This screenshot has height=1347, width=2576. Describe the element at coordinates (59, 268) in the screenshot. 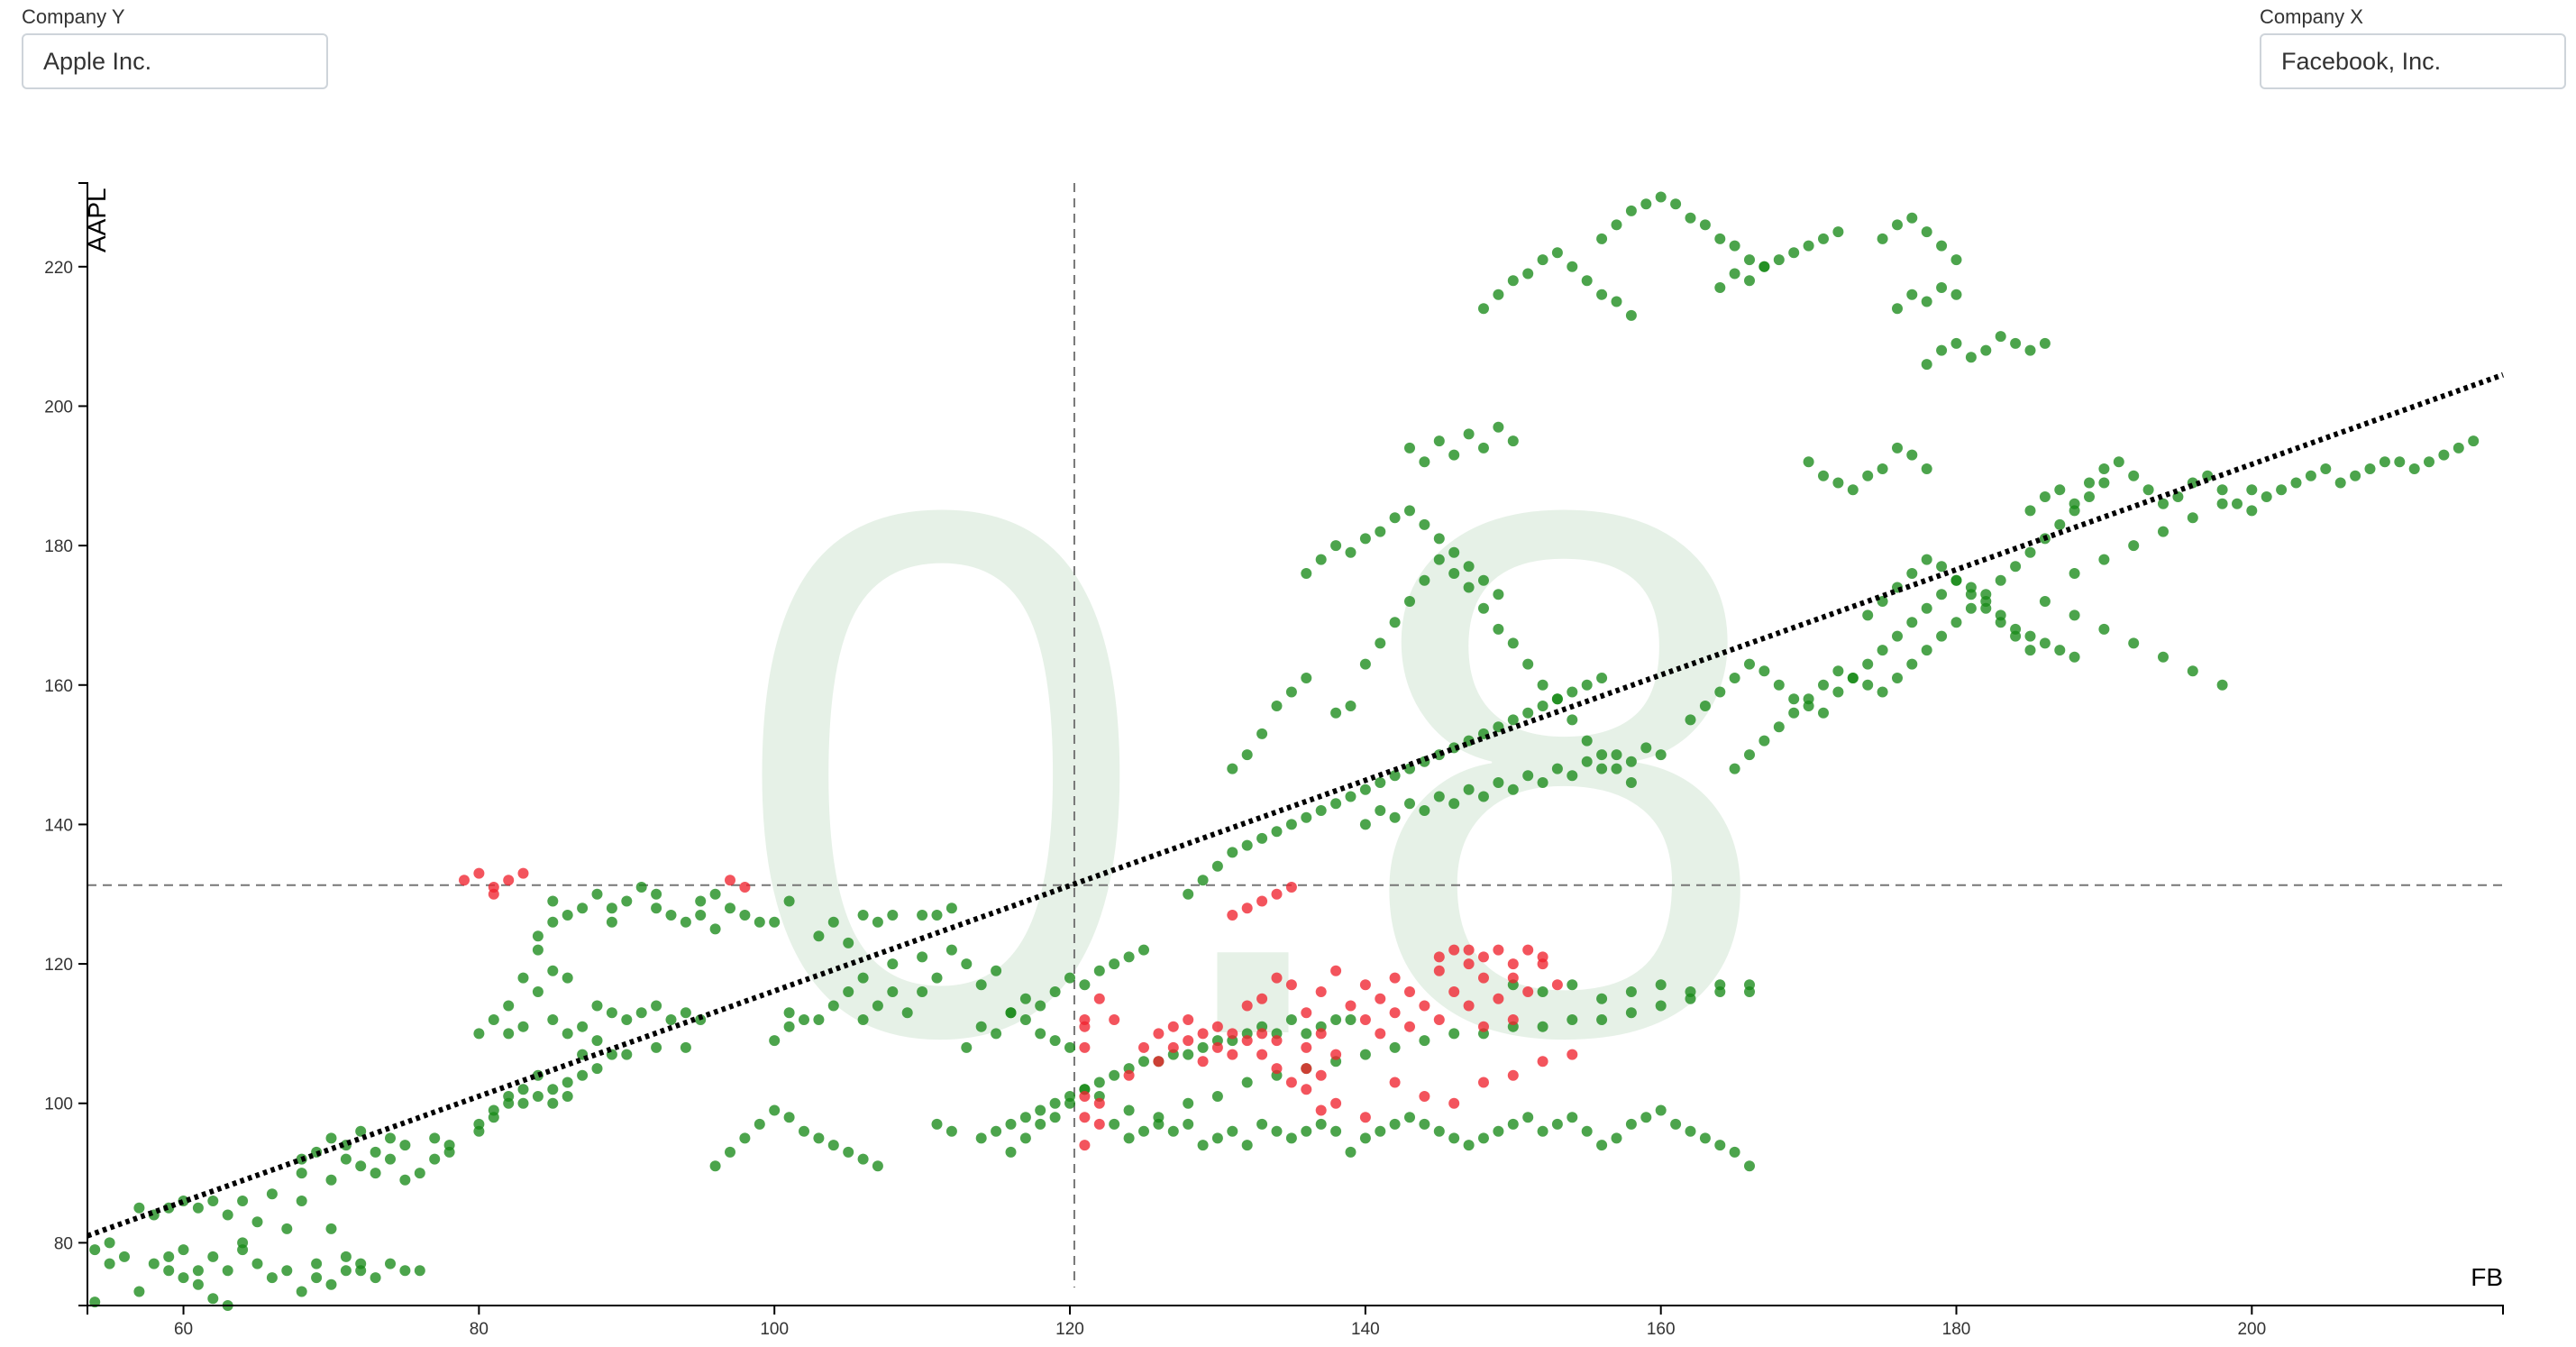

I see `y-tick-label: 220` at that location.